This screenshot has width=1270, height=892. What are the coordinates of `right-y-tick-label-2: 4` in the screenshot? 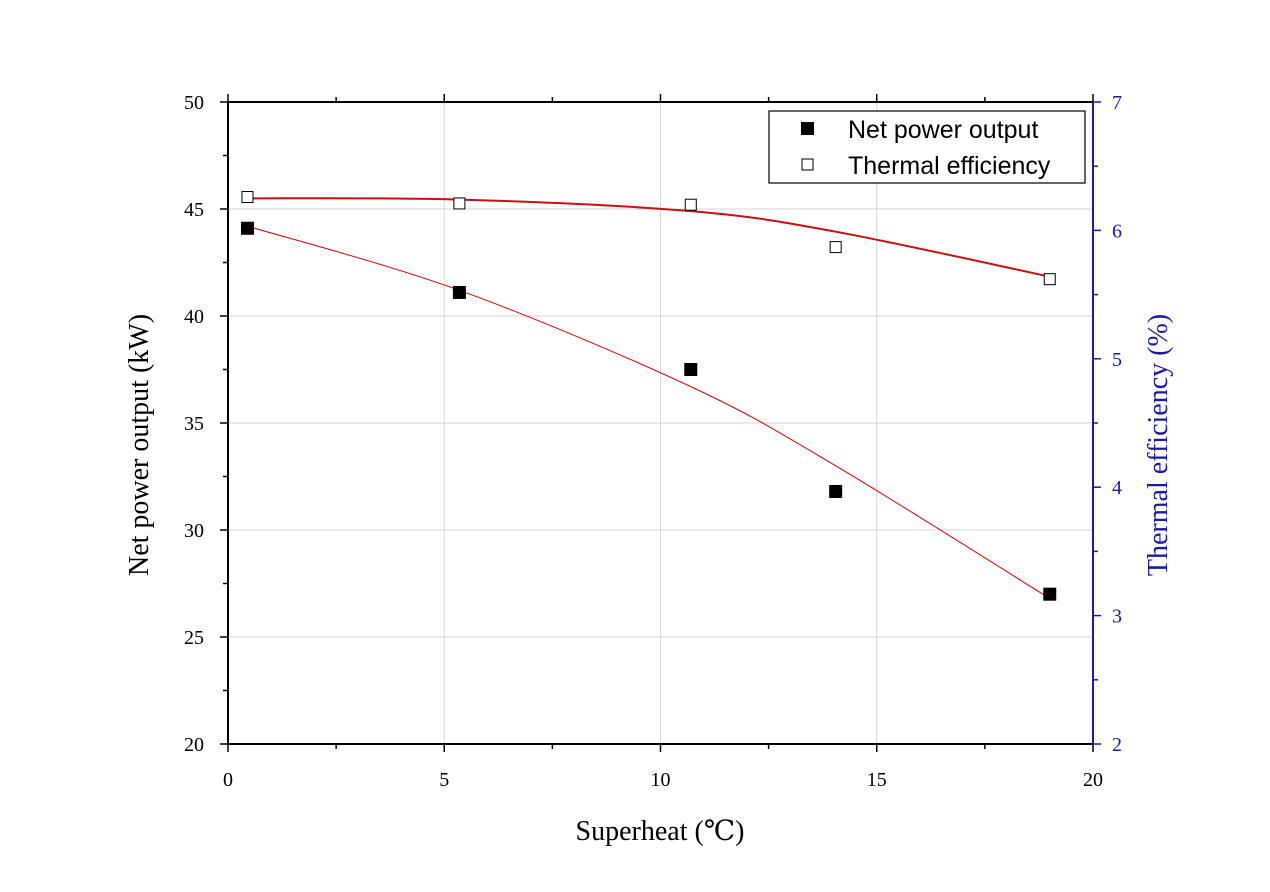 It's located at (1117, 488).